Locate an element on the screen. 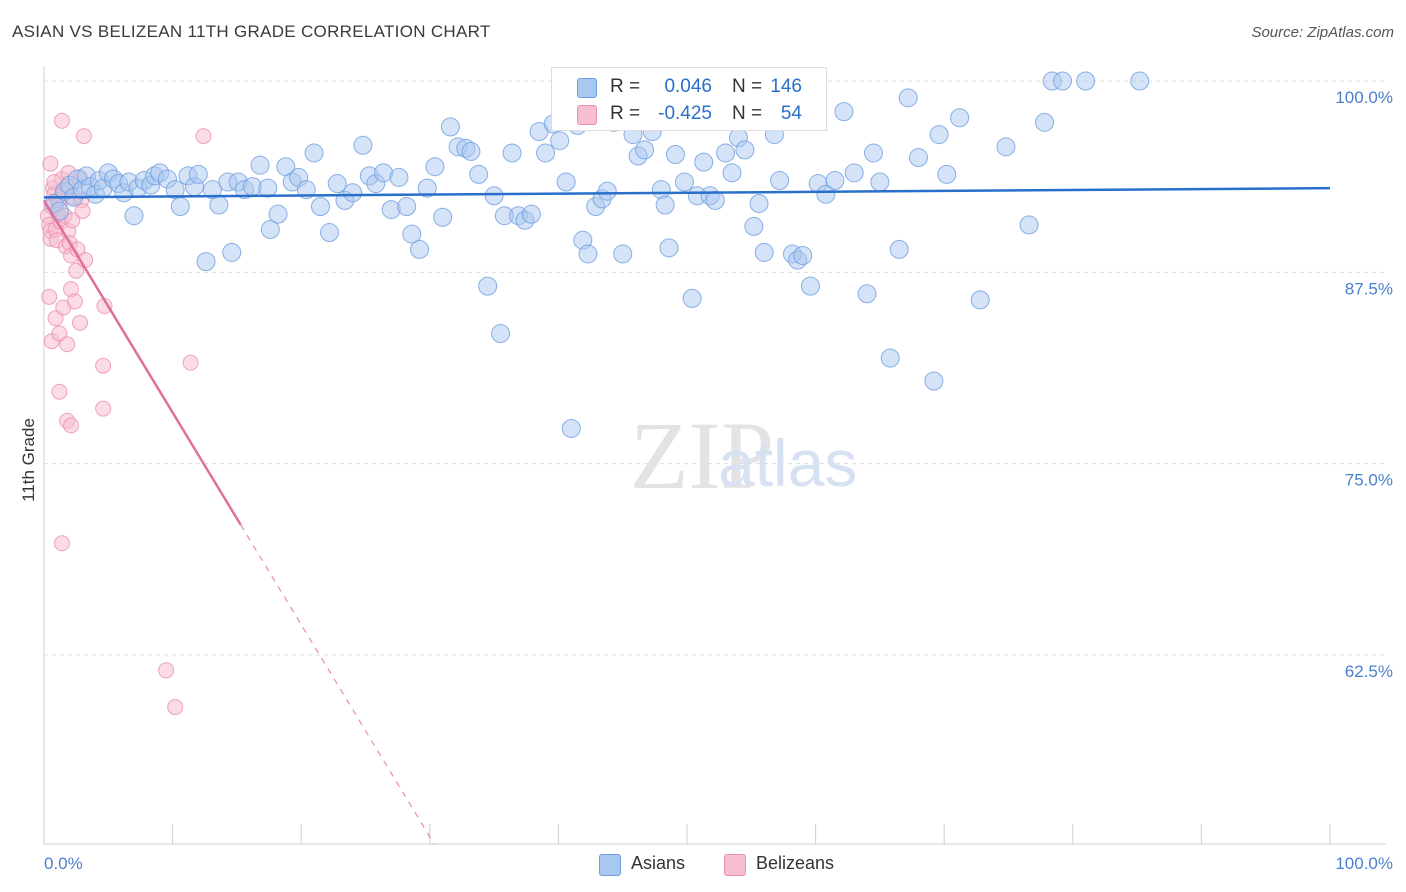 The width and height of the screenshot is (1406, 892). watermark-zip: ZIP is located at coordinates (702, 455).